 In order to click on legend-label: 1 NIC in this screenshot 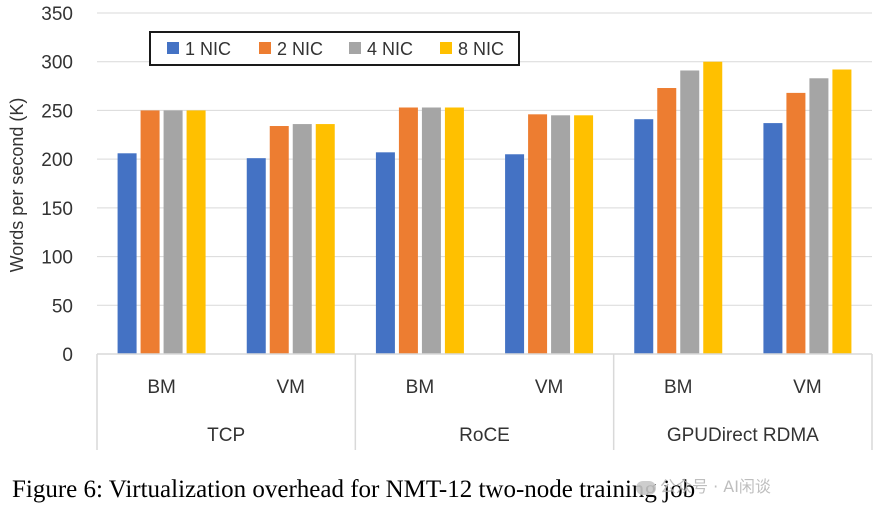, I will do `click(208, 49)`.